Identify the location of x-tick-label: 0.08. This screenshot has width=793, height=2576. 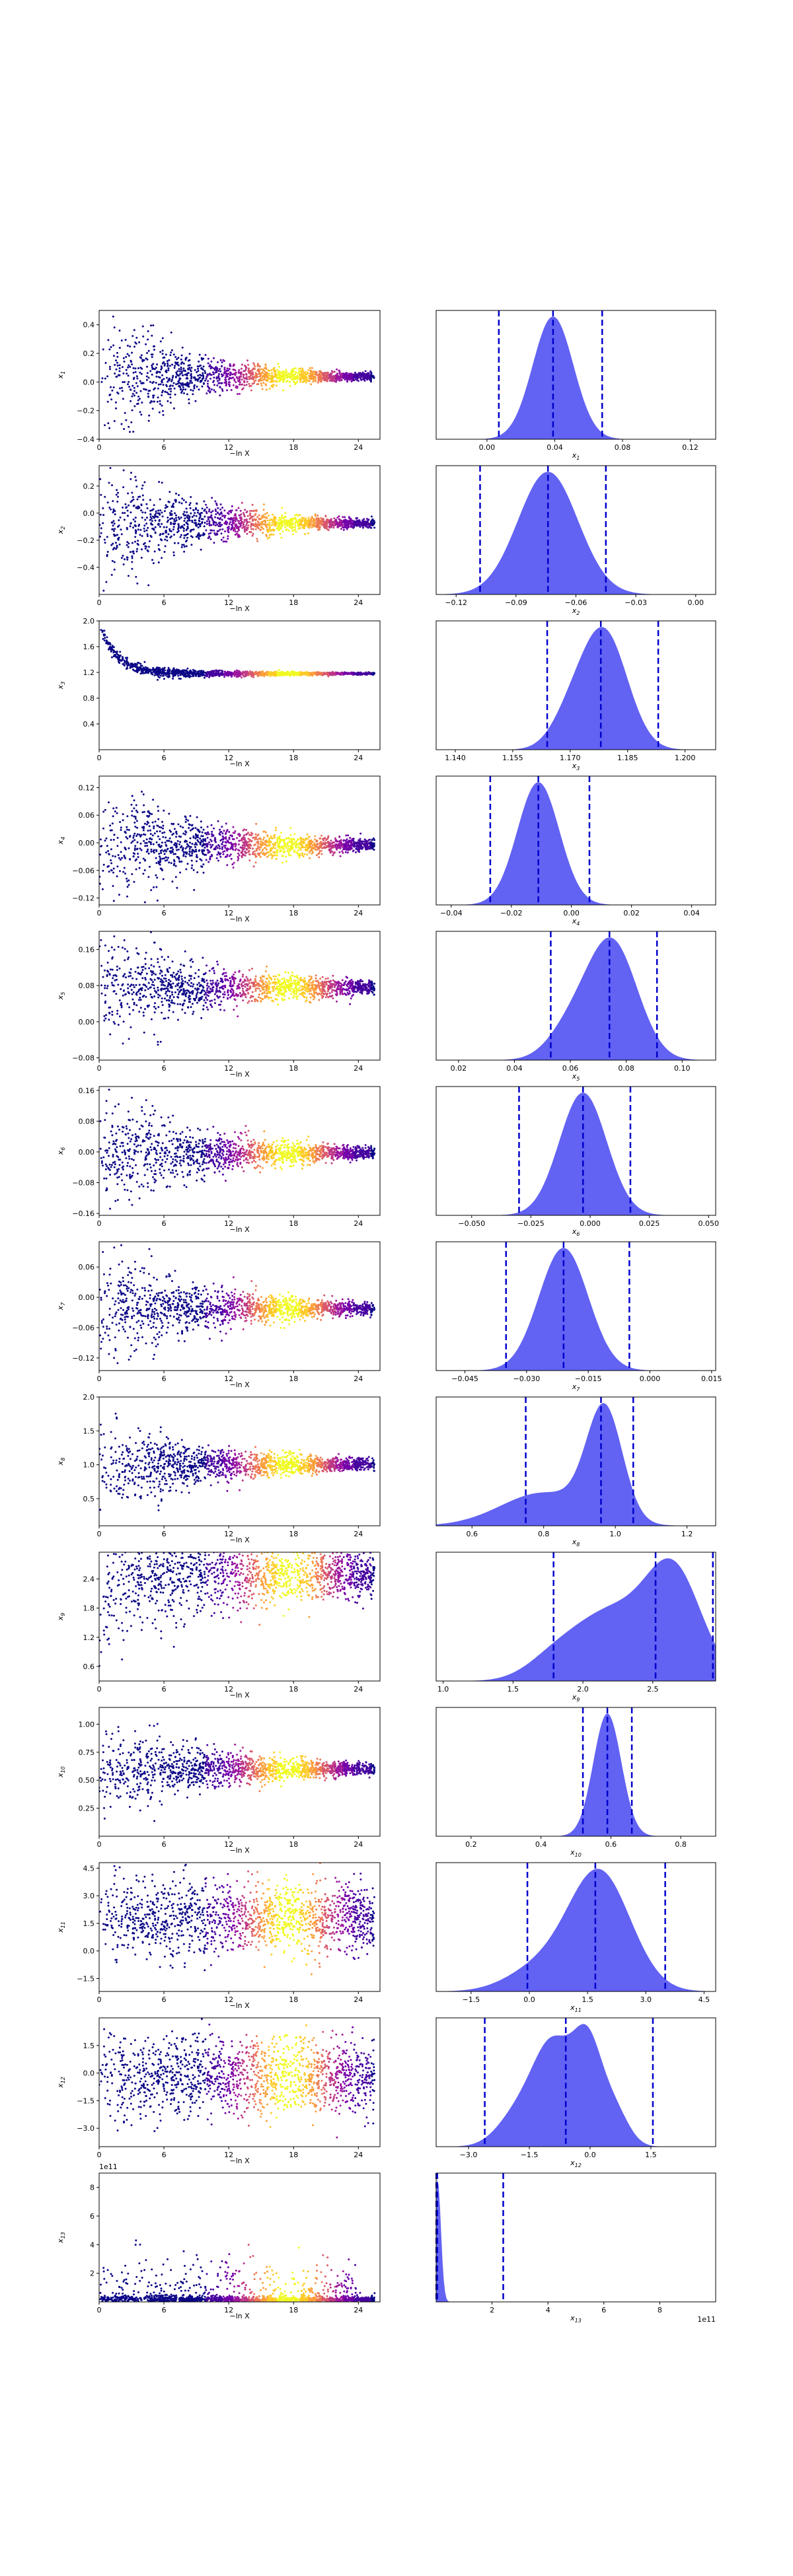
(623, 448).